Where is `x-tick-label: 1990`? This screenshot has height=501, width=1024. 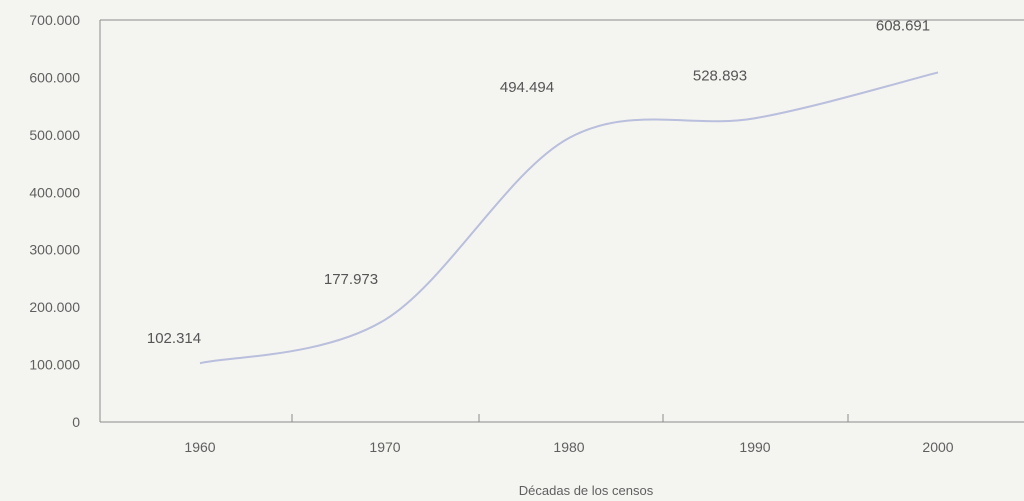
x-tick-label: 1990 is located at coordinates (754, 447).